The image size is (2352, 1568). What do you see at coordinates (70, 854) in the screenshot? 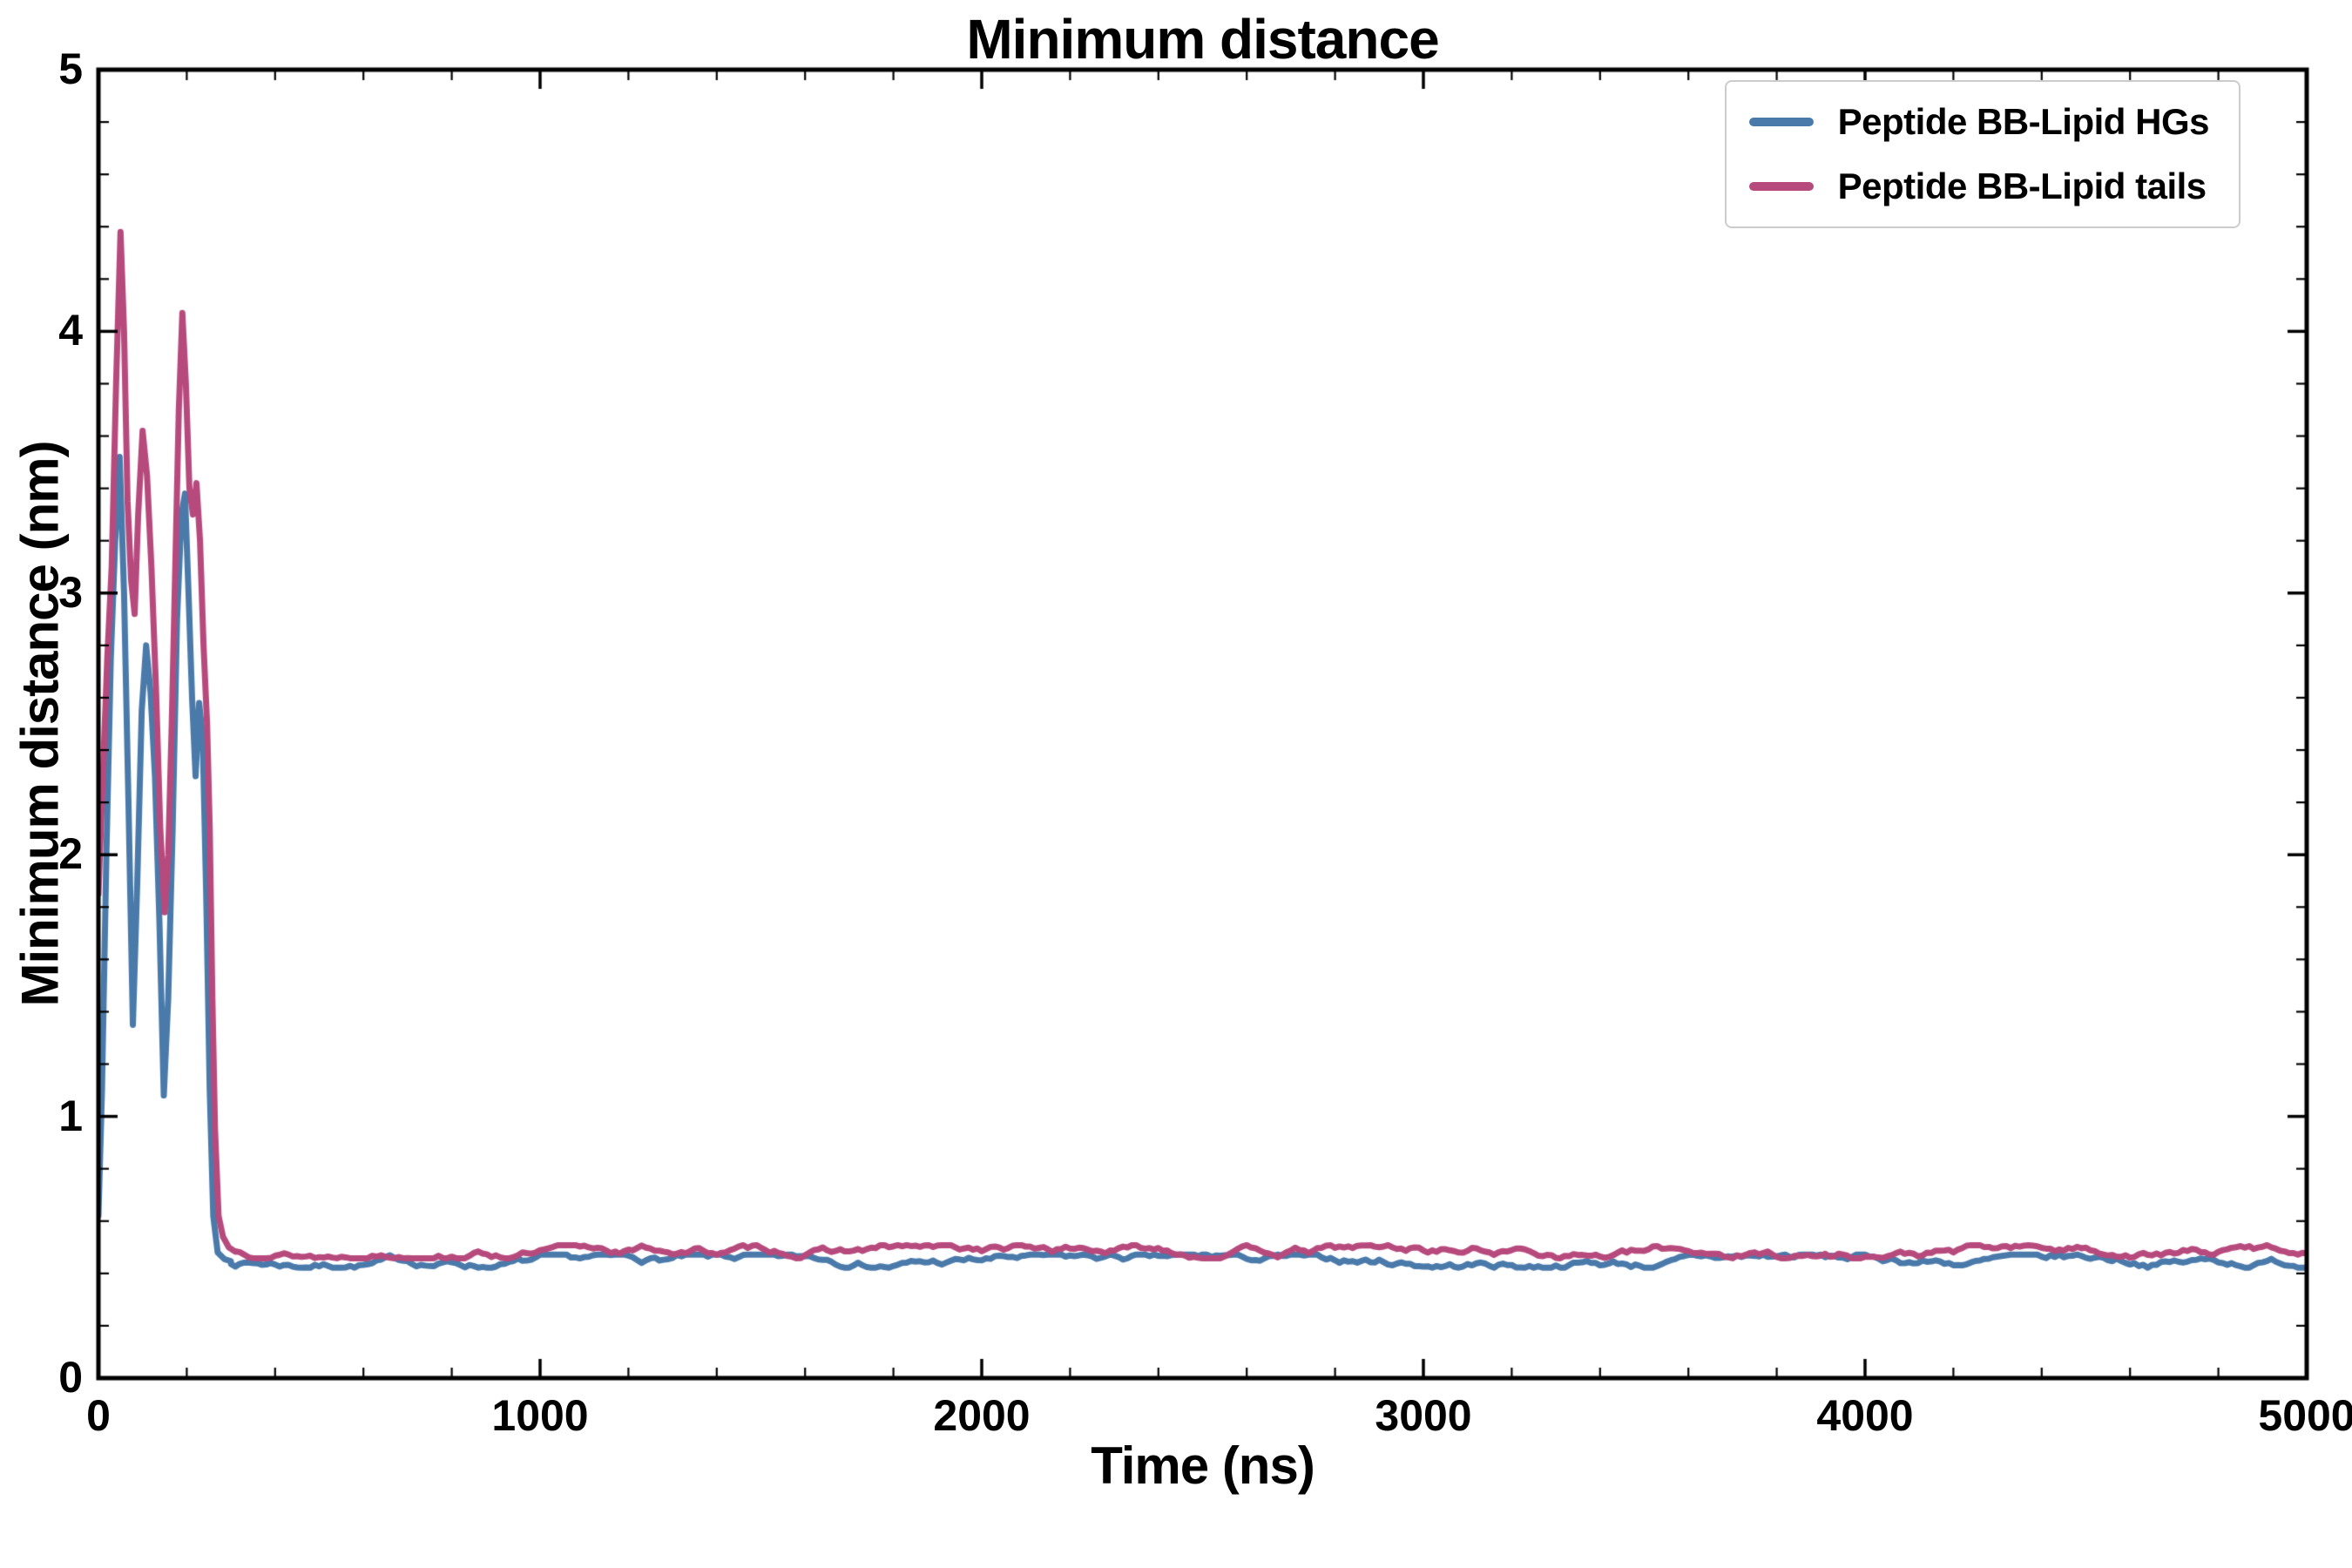
I see `y-tick-label: 2` at bounding box center [70, 854].